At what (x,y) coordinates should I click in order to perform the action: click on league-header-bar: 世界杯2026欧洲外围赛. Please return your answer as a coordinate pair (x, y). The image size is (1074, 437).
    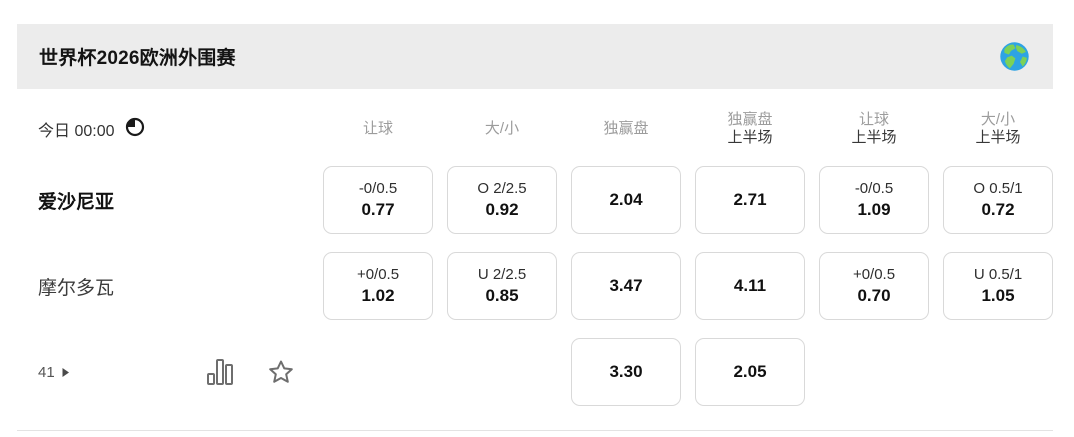
    Looking at the image, I should click on (535, 56).